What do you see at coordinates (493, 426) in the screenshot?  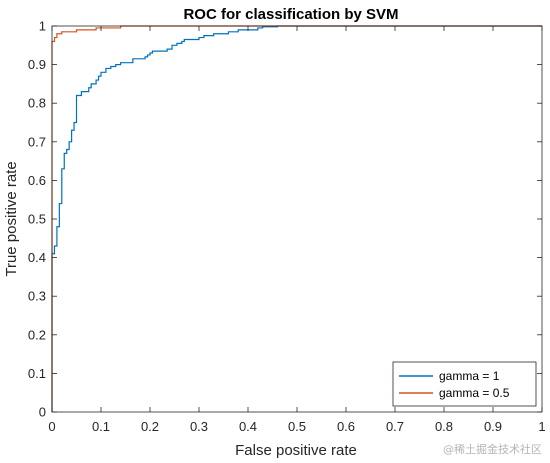 I see `x-tick-label: 0.9` at bounding box center [493, 426].